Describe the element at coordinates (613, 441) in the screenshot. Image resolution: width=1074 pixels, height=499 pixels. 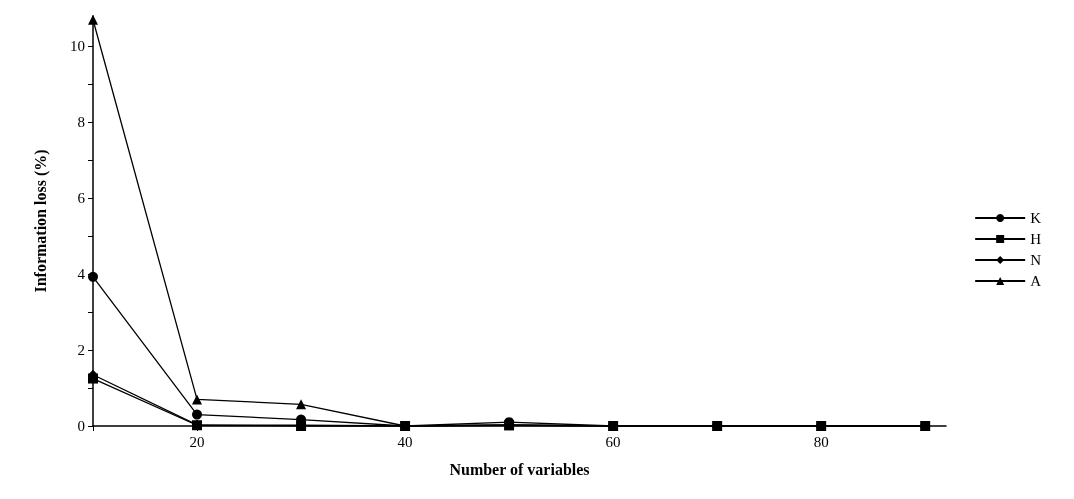
I see `x-tick-label: 60` at that location.